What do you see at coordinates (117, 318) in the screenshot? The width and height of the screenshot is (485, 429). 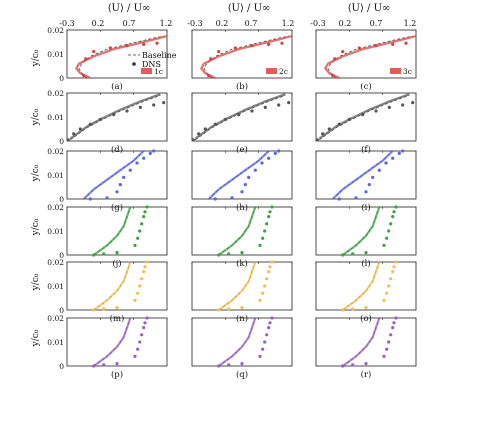 I see `panel-label: (m)` at bounding box center [117, 318].